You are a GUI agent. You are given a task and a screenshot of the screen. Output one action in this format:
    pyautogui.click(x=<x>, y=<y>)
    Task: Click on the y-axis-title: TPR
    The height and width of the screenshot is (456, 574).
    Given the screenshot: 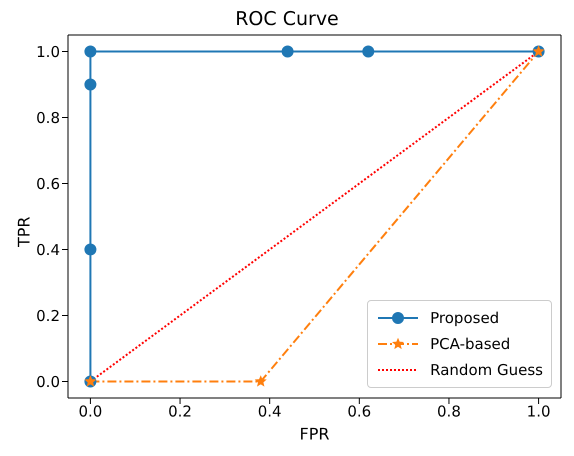 What is the action you would take?
    pyautogui.click(x=24, y=232)
    